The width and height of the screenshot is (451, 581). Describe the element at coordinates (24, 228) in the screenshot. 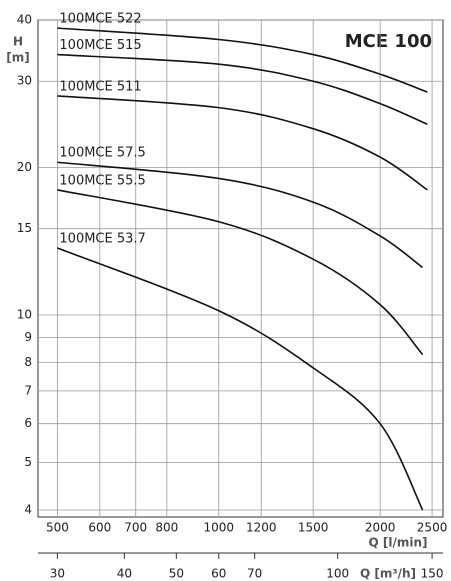

I see `y-tick-label: 15` at that location.